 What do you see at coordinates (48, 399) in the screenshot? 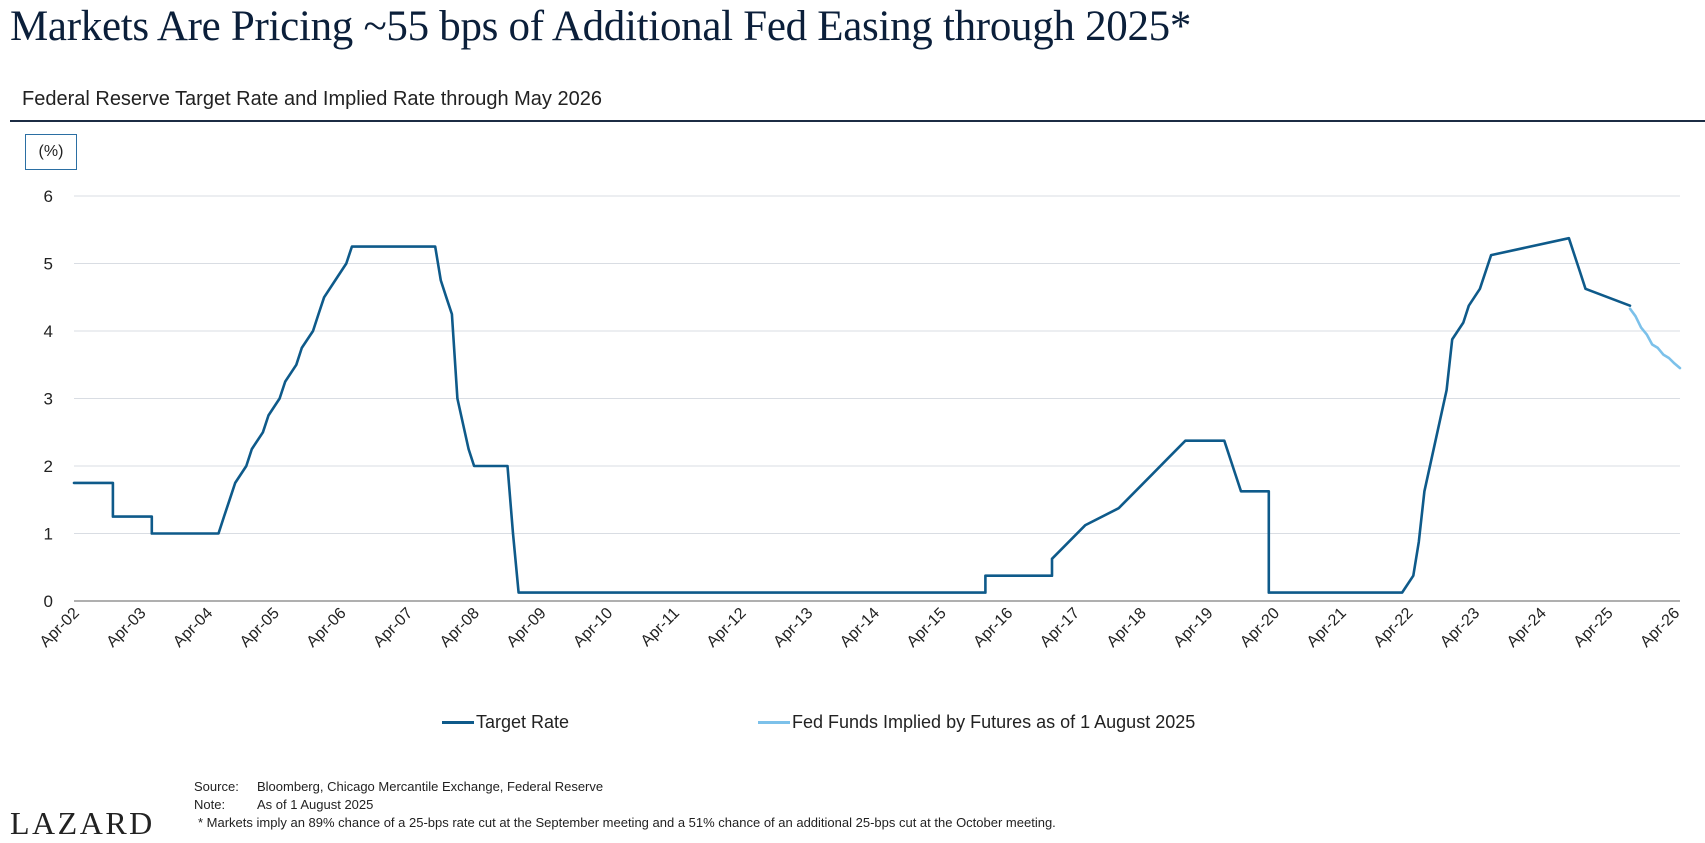
I see `y-tick-label: 3` at bounding box center [48, 399].